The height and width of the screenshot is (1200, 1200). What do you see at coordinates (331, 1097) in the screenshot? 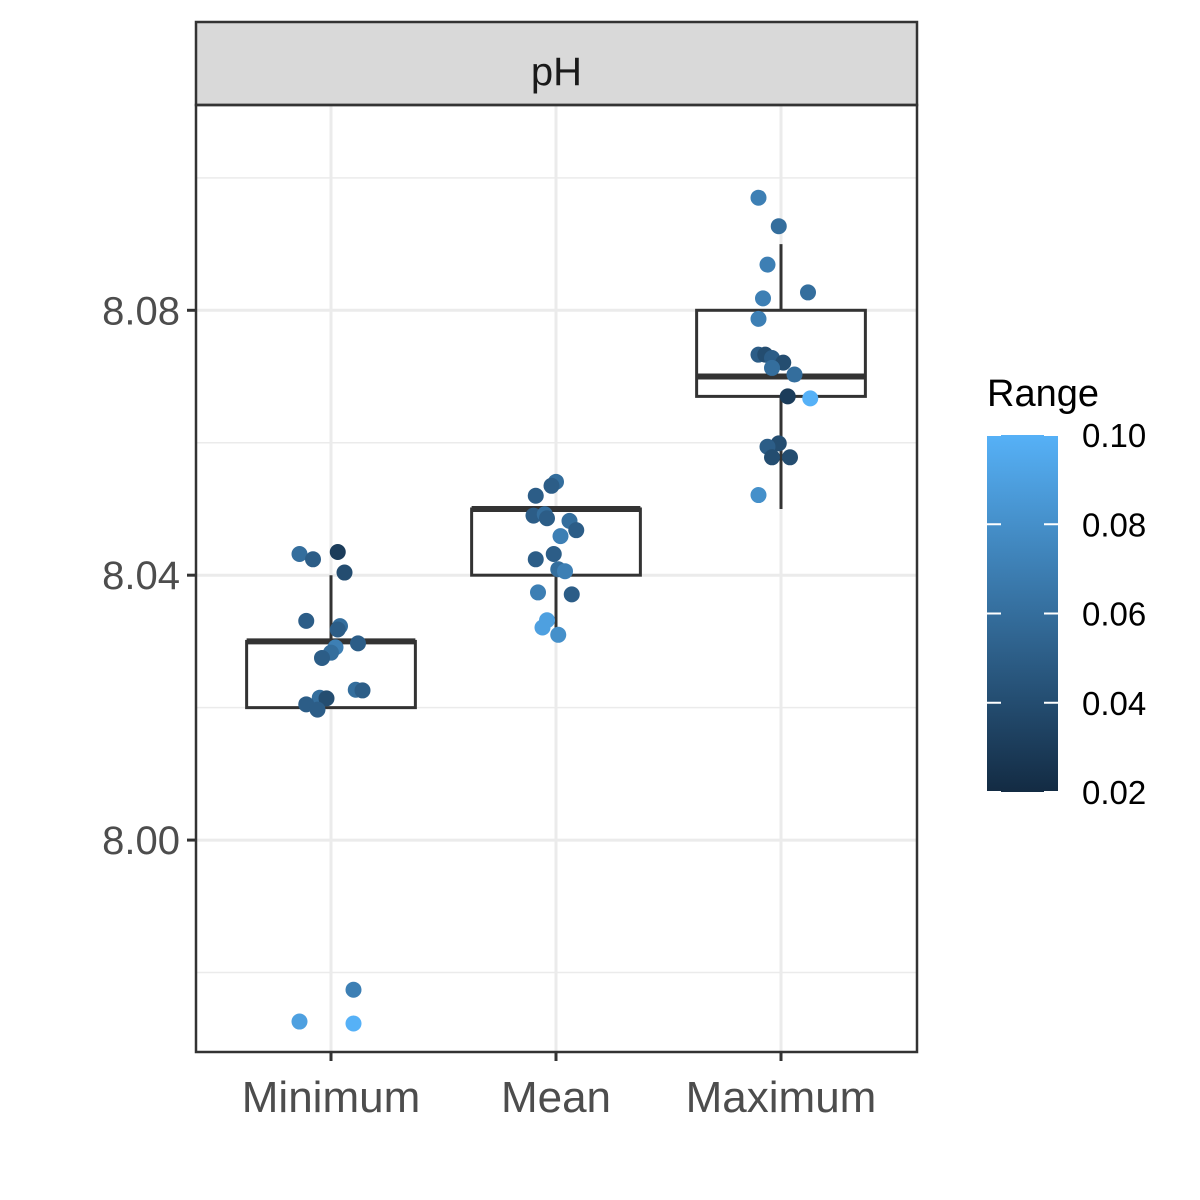
I see `x-tick-label: Minimum` at bounding box center [331, 1097].